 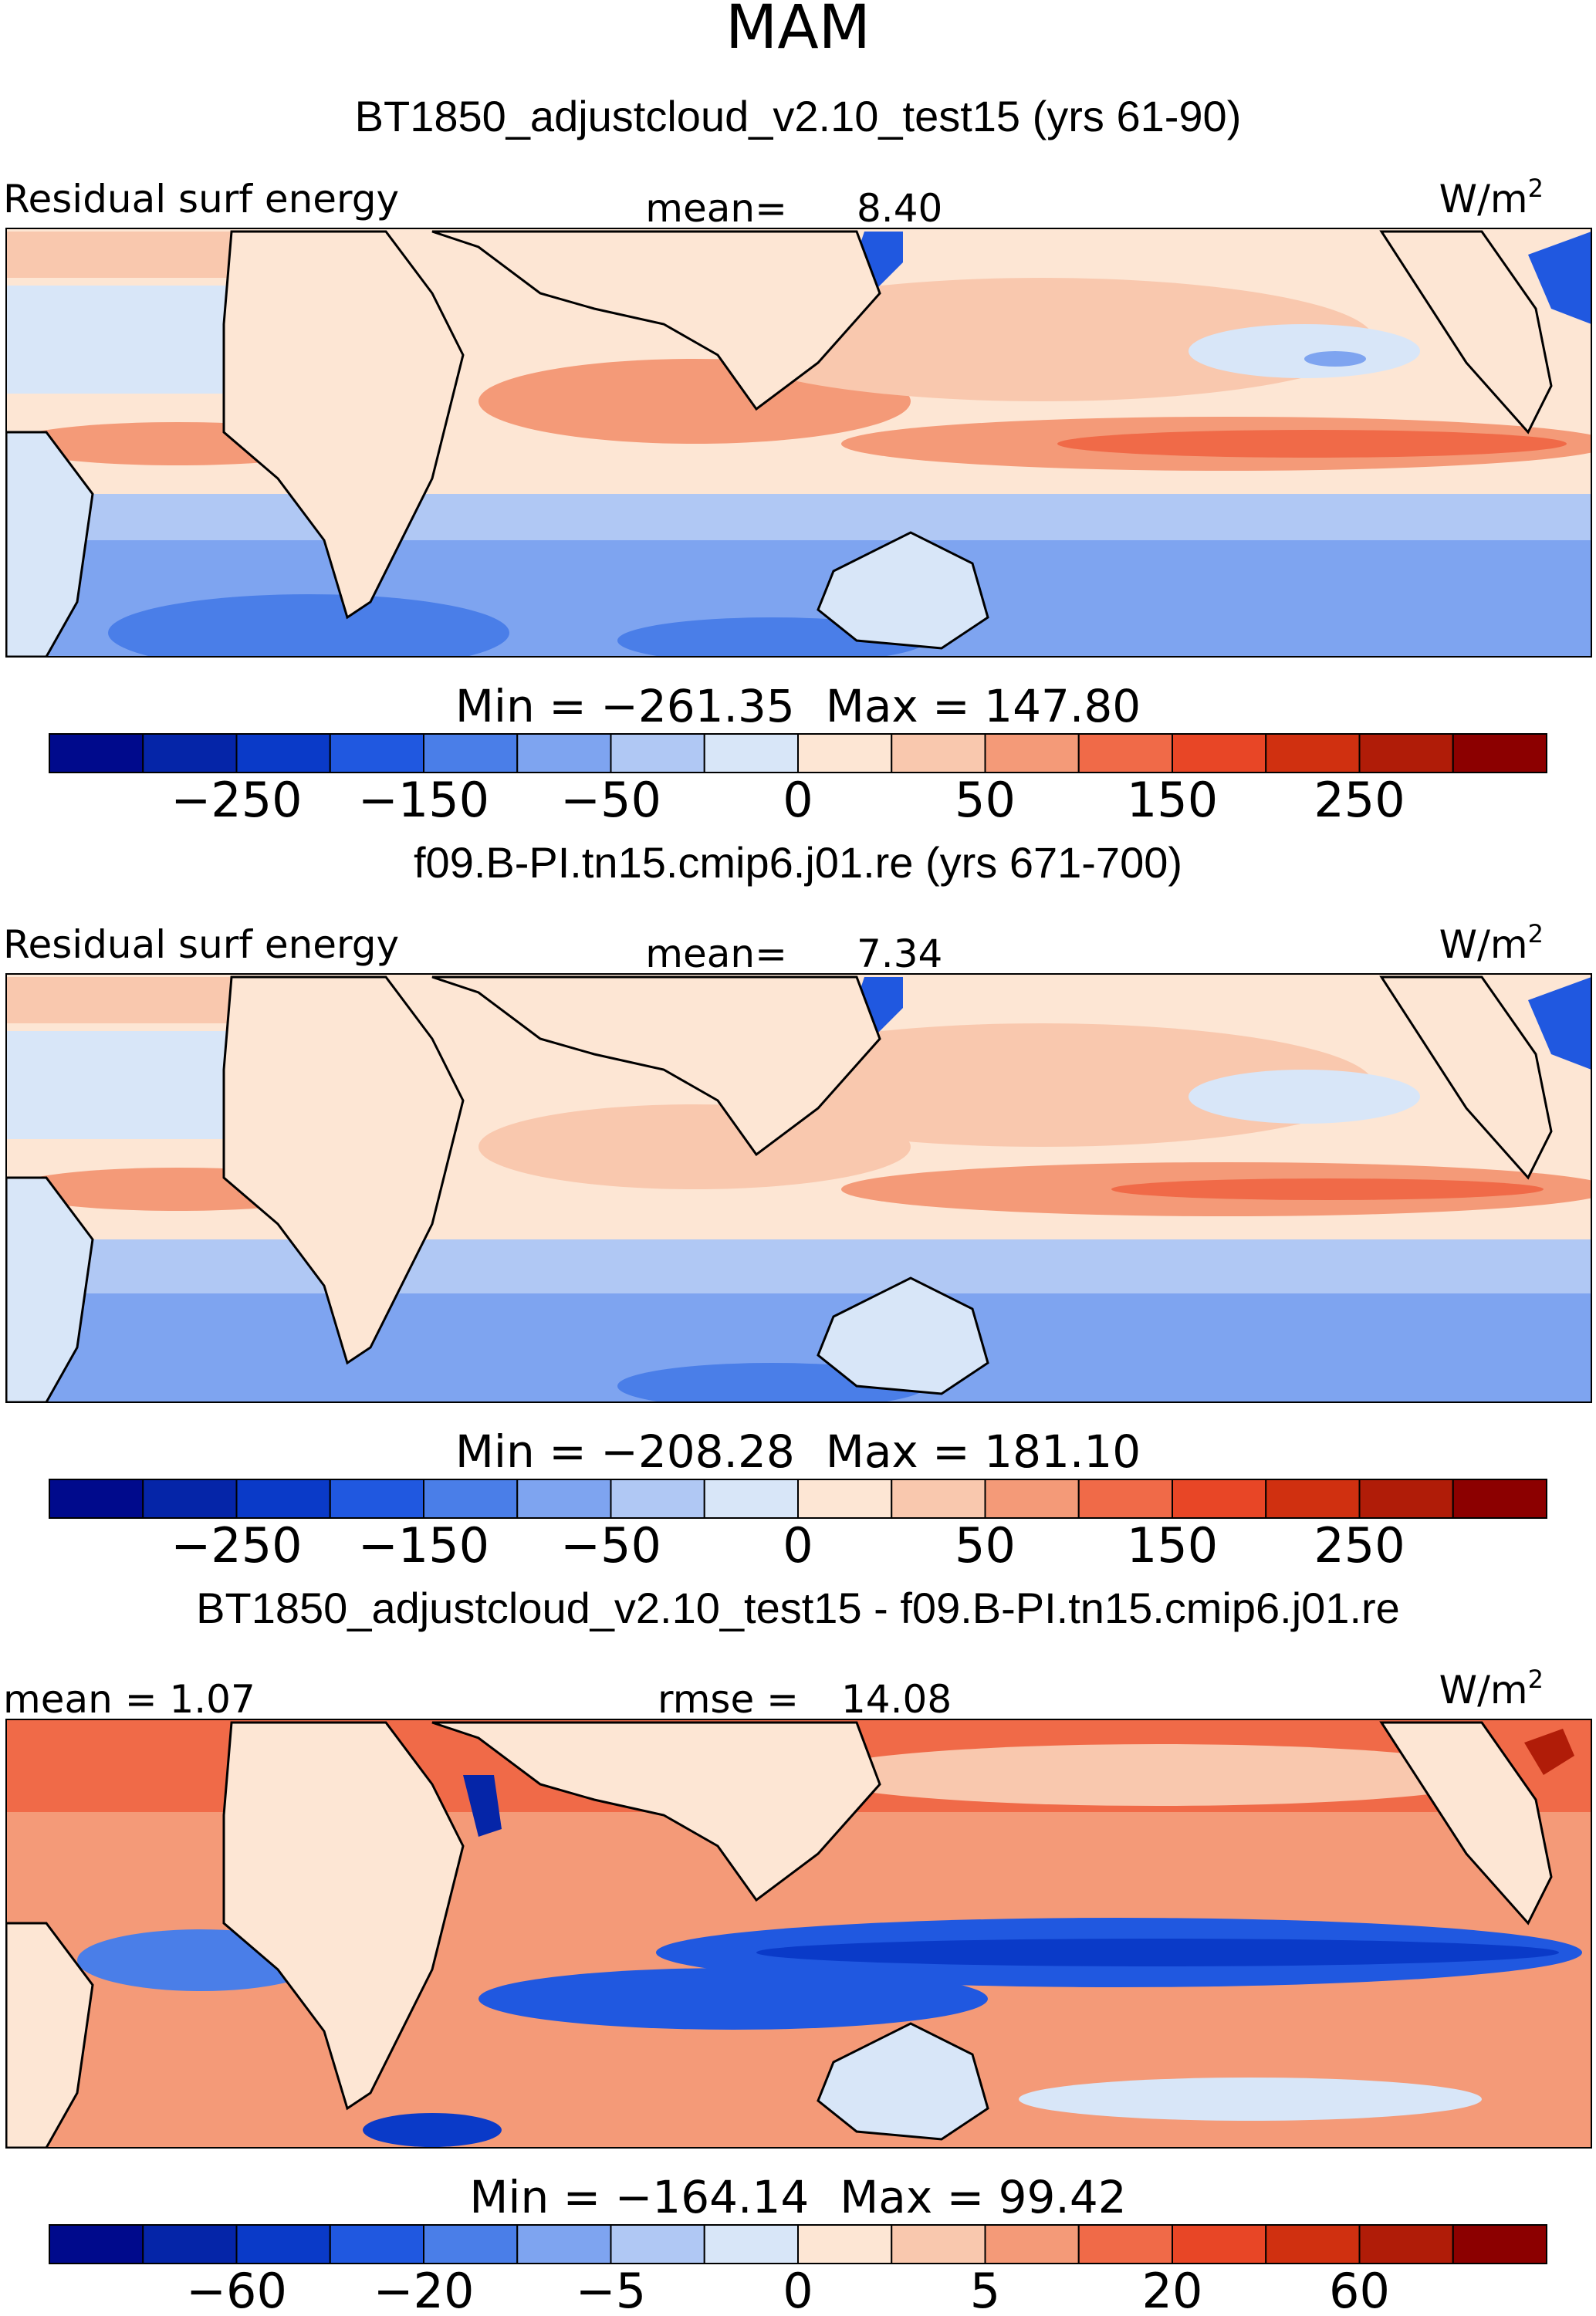 What do you see at coordinates (1042, 1085) in the screenshot?
I see `panel-1-band-pacific-north` at bounding box center [1042, 1085].